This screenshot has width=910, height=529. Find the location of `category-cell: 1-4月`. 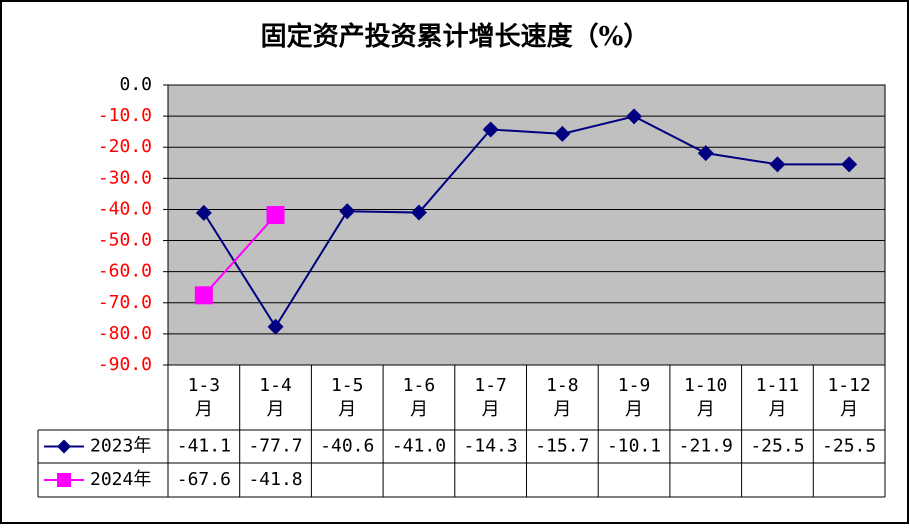

category-cell: 1-4月 is located at coordinates (275, 397).